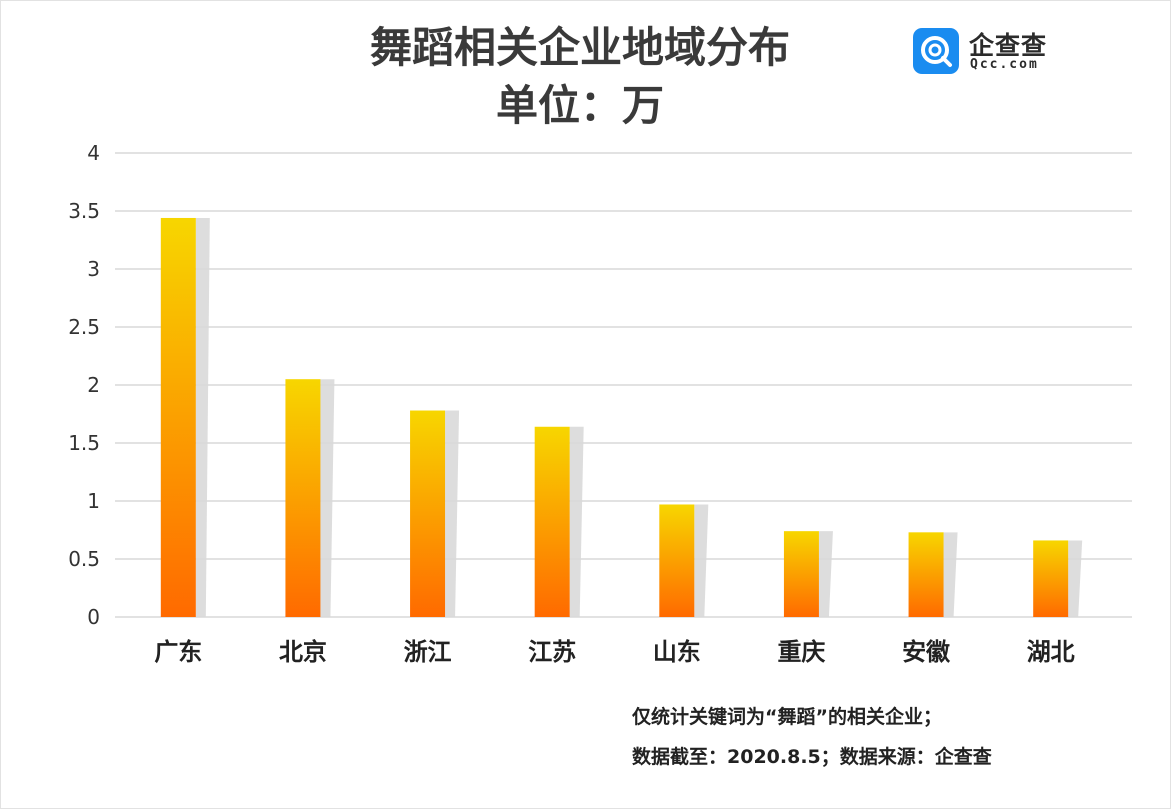 This screenshot has height=809, width=1171. Describe the element at coordinates (84, 327) in the screenshot. I see `y-tick-label-5: 2.5` at that location.